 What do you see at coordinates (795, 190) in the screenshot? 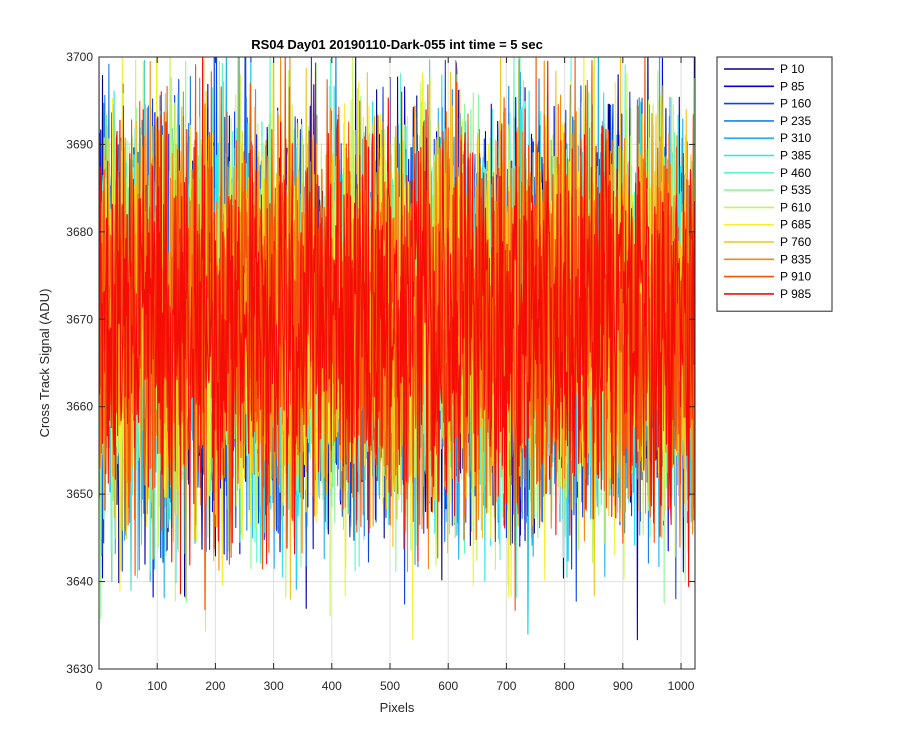
I see `legend-label: P 535` at bounding box center [795, 190].